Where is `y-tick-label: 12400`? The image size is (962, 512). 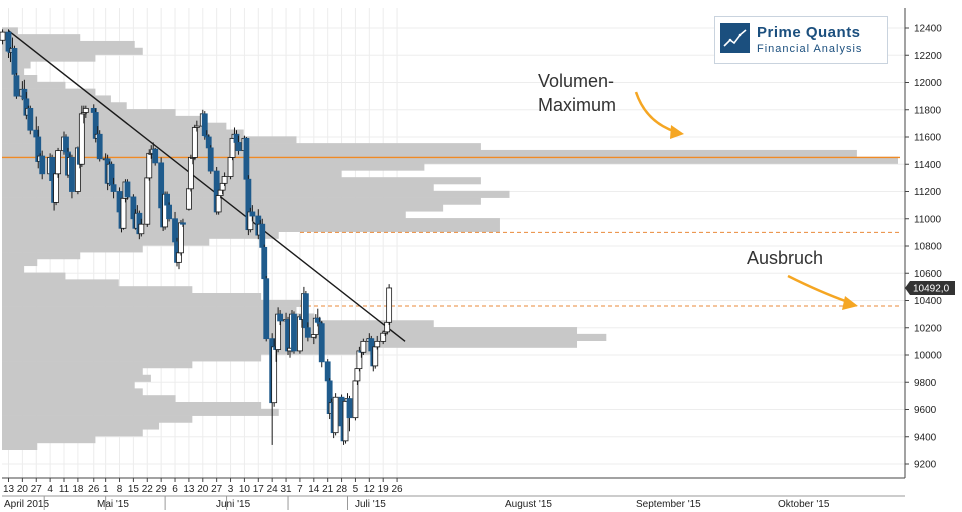
y-tick-label: 12400 is located at coordinates (928, 29).